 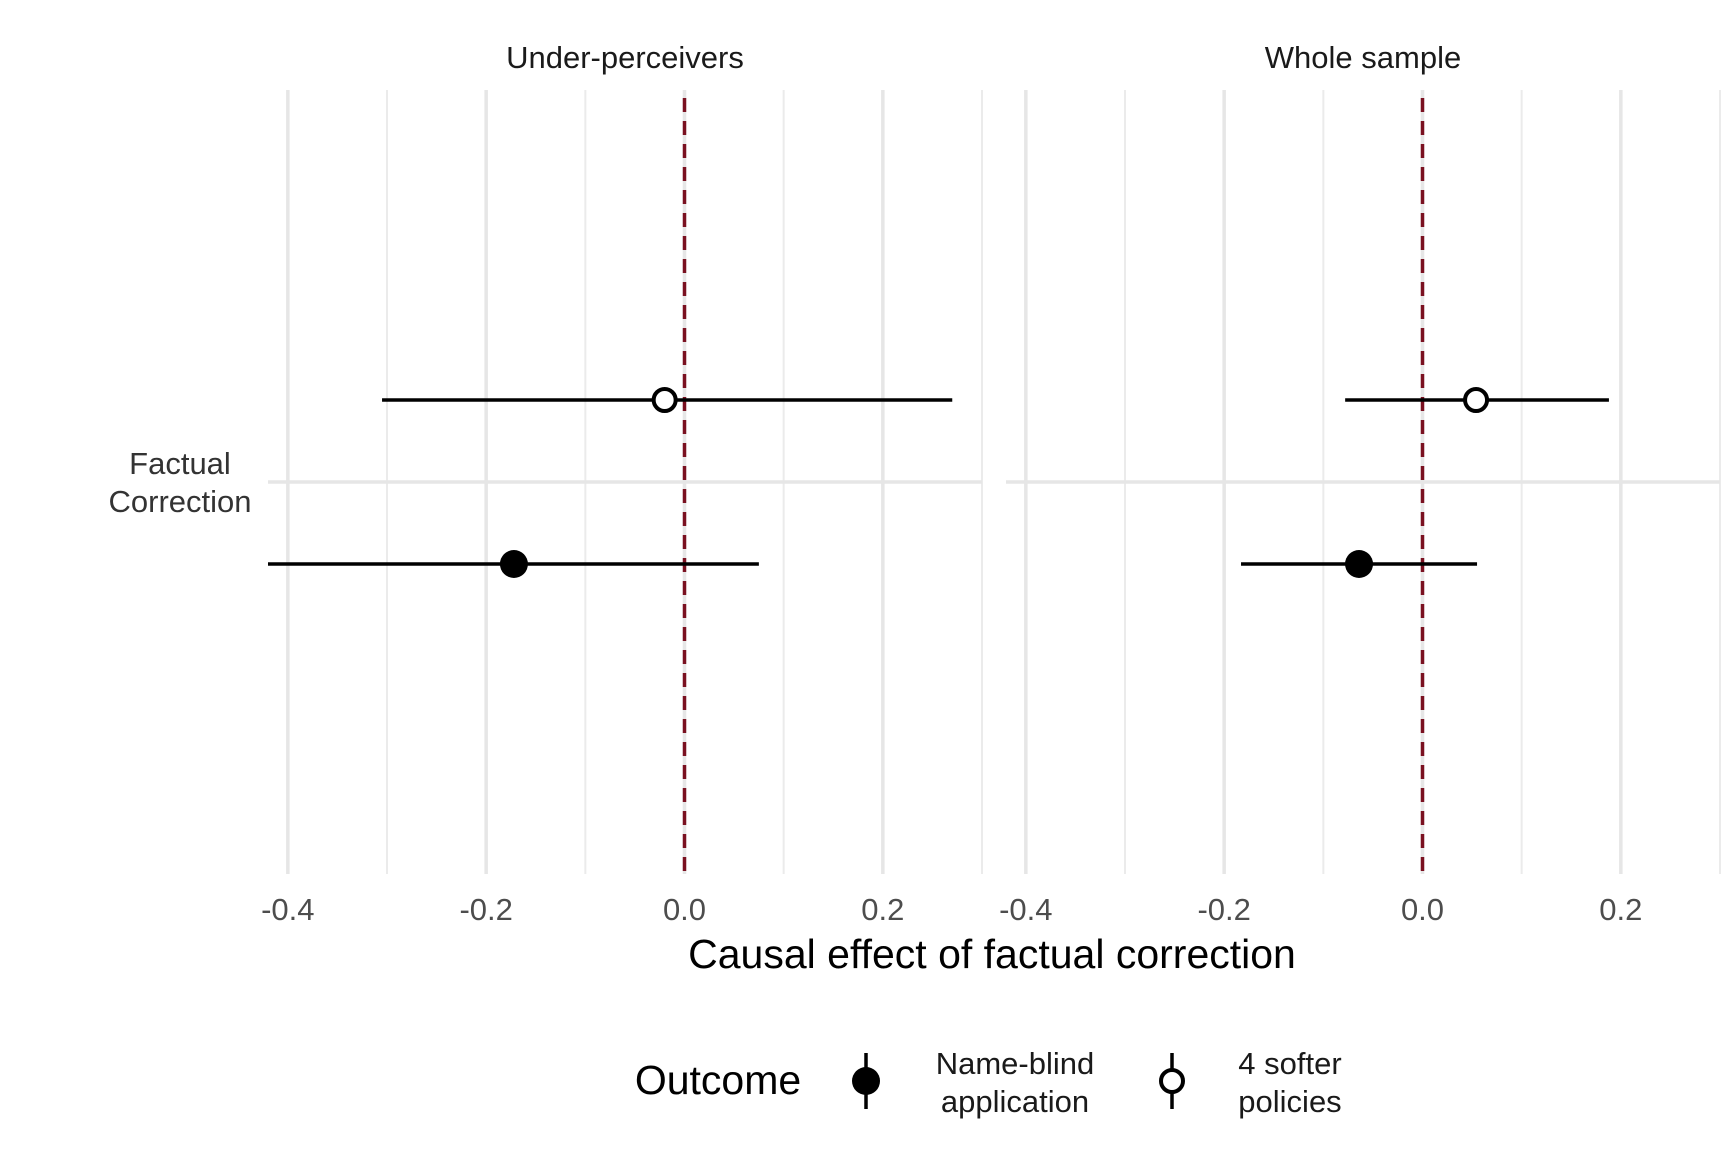 What do you see at coordinates (1015, 1101) in the screenshot?
I see `legend-label: application` at bounding box center [1015, 1101].